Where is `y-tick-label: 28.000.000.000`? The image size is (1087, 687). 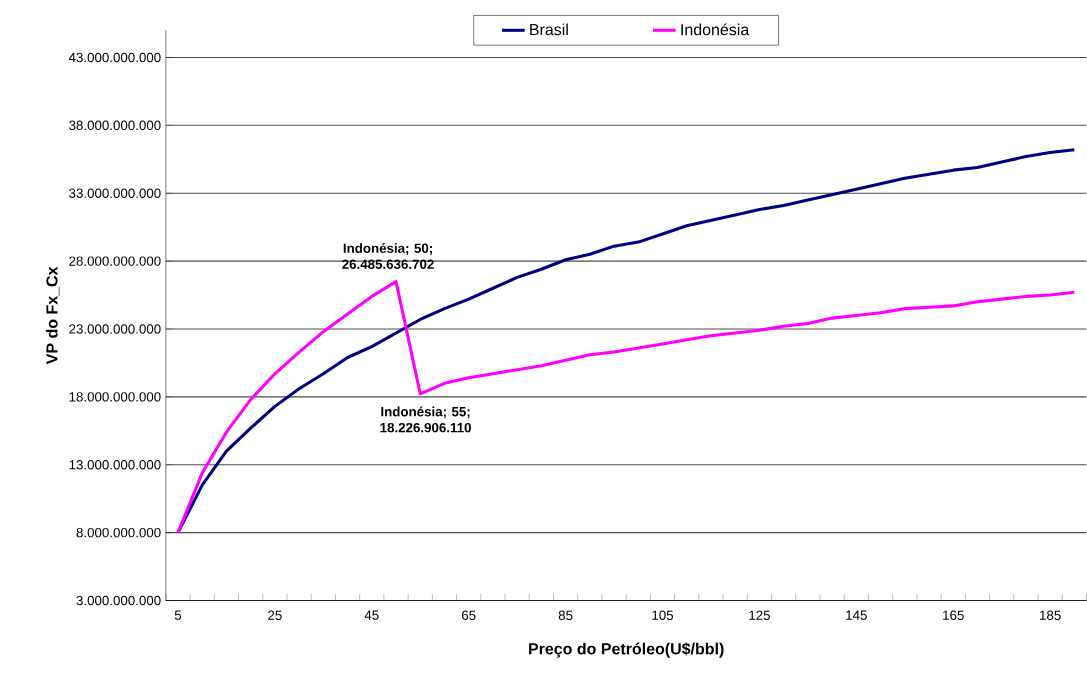
y-tick-label: 28.000.000.000 is located at coordinates (115, 261).